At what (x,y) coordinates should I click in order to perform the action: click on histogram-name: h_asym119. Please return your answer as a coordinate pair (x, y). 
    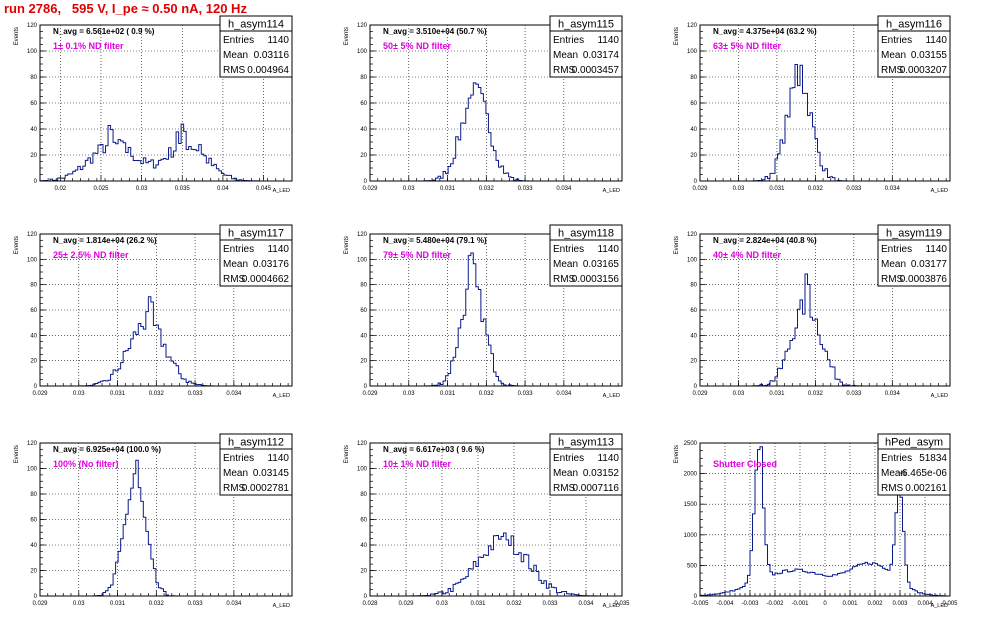
    Looking at the image, I should click on (914, 234).